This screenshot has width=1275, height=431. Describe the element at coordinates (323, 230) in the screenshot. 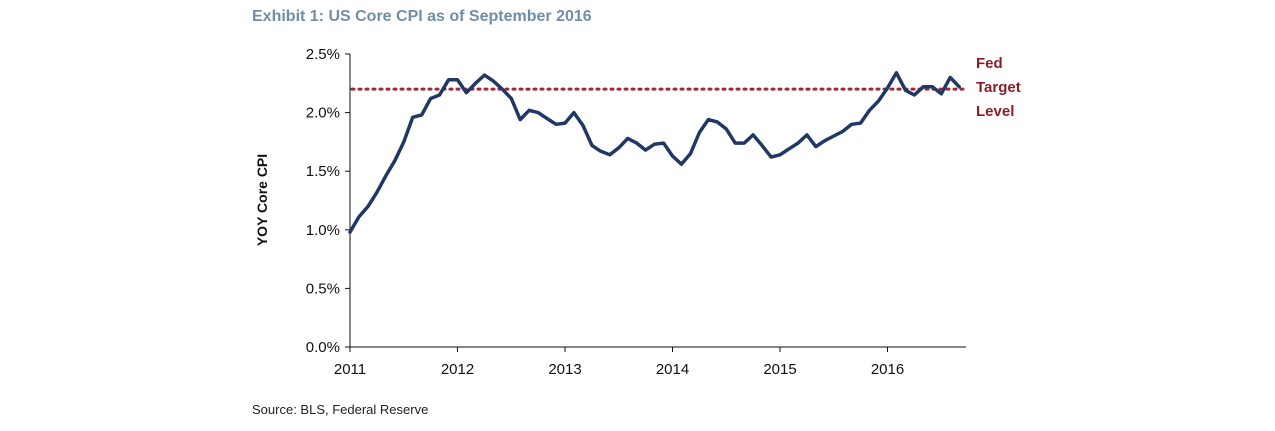

I see `y-tick-label: 1.0%` at that location.